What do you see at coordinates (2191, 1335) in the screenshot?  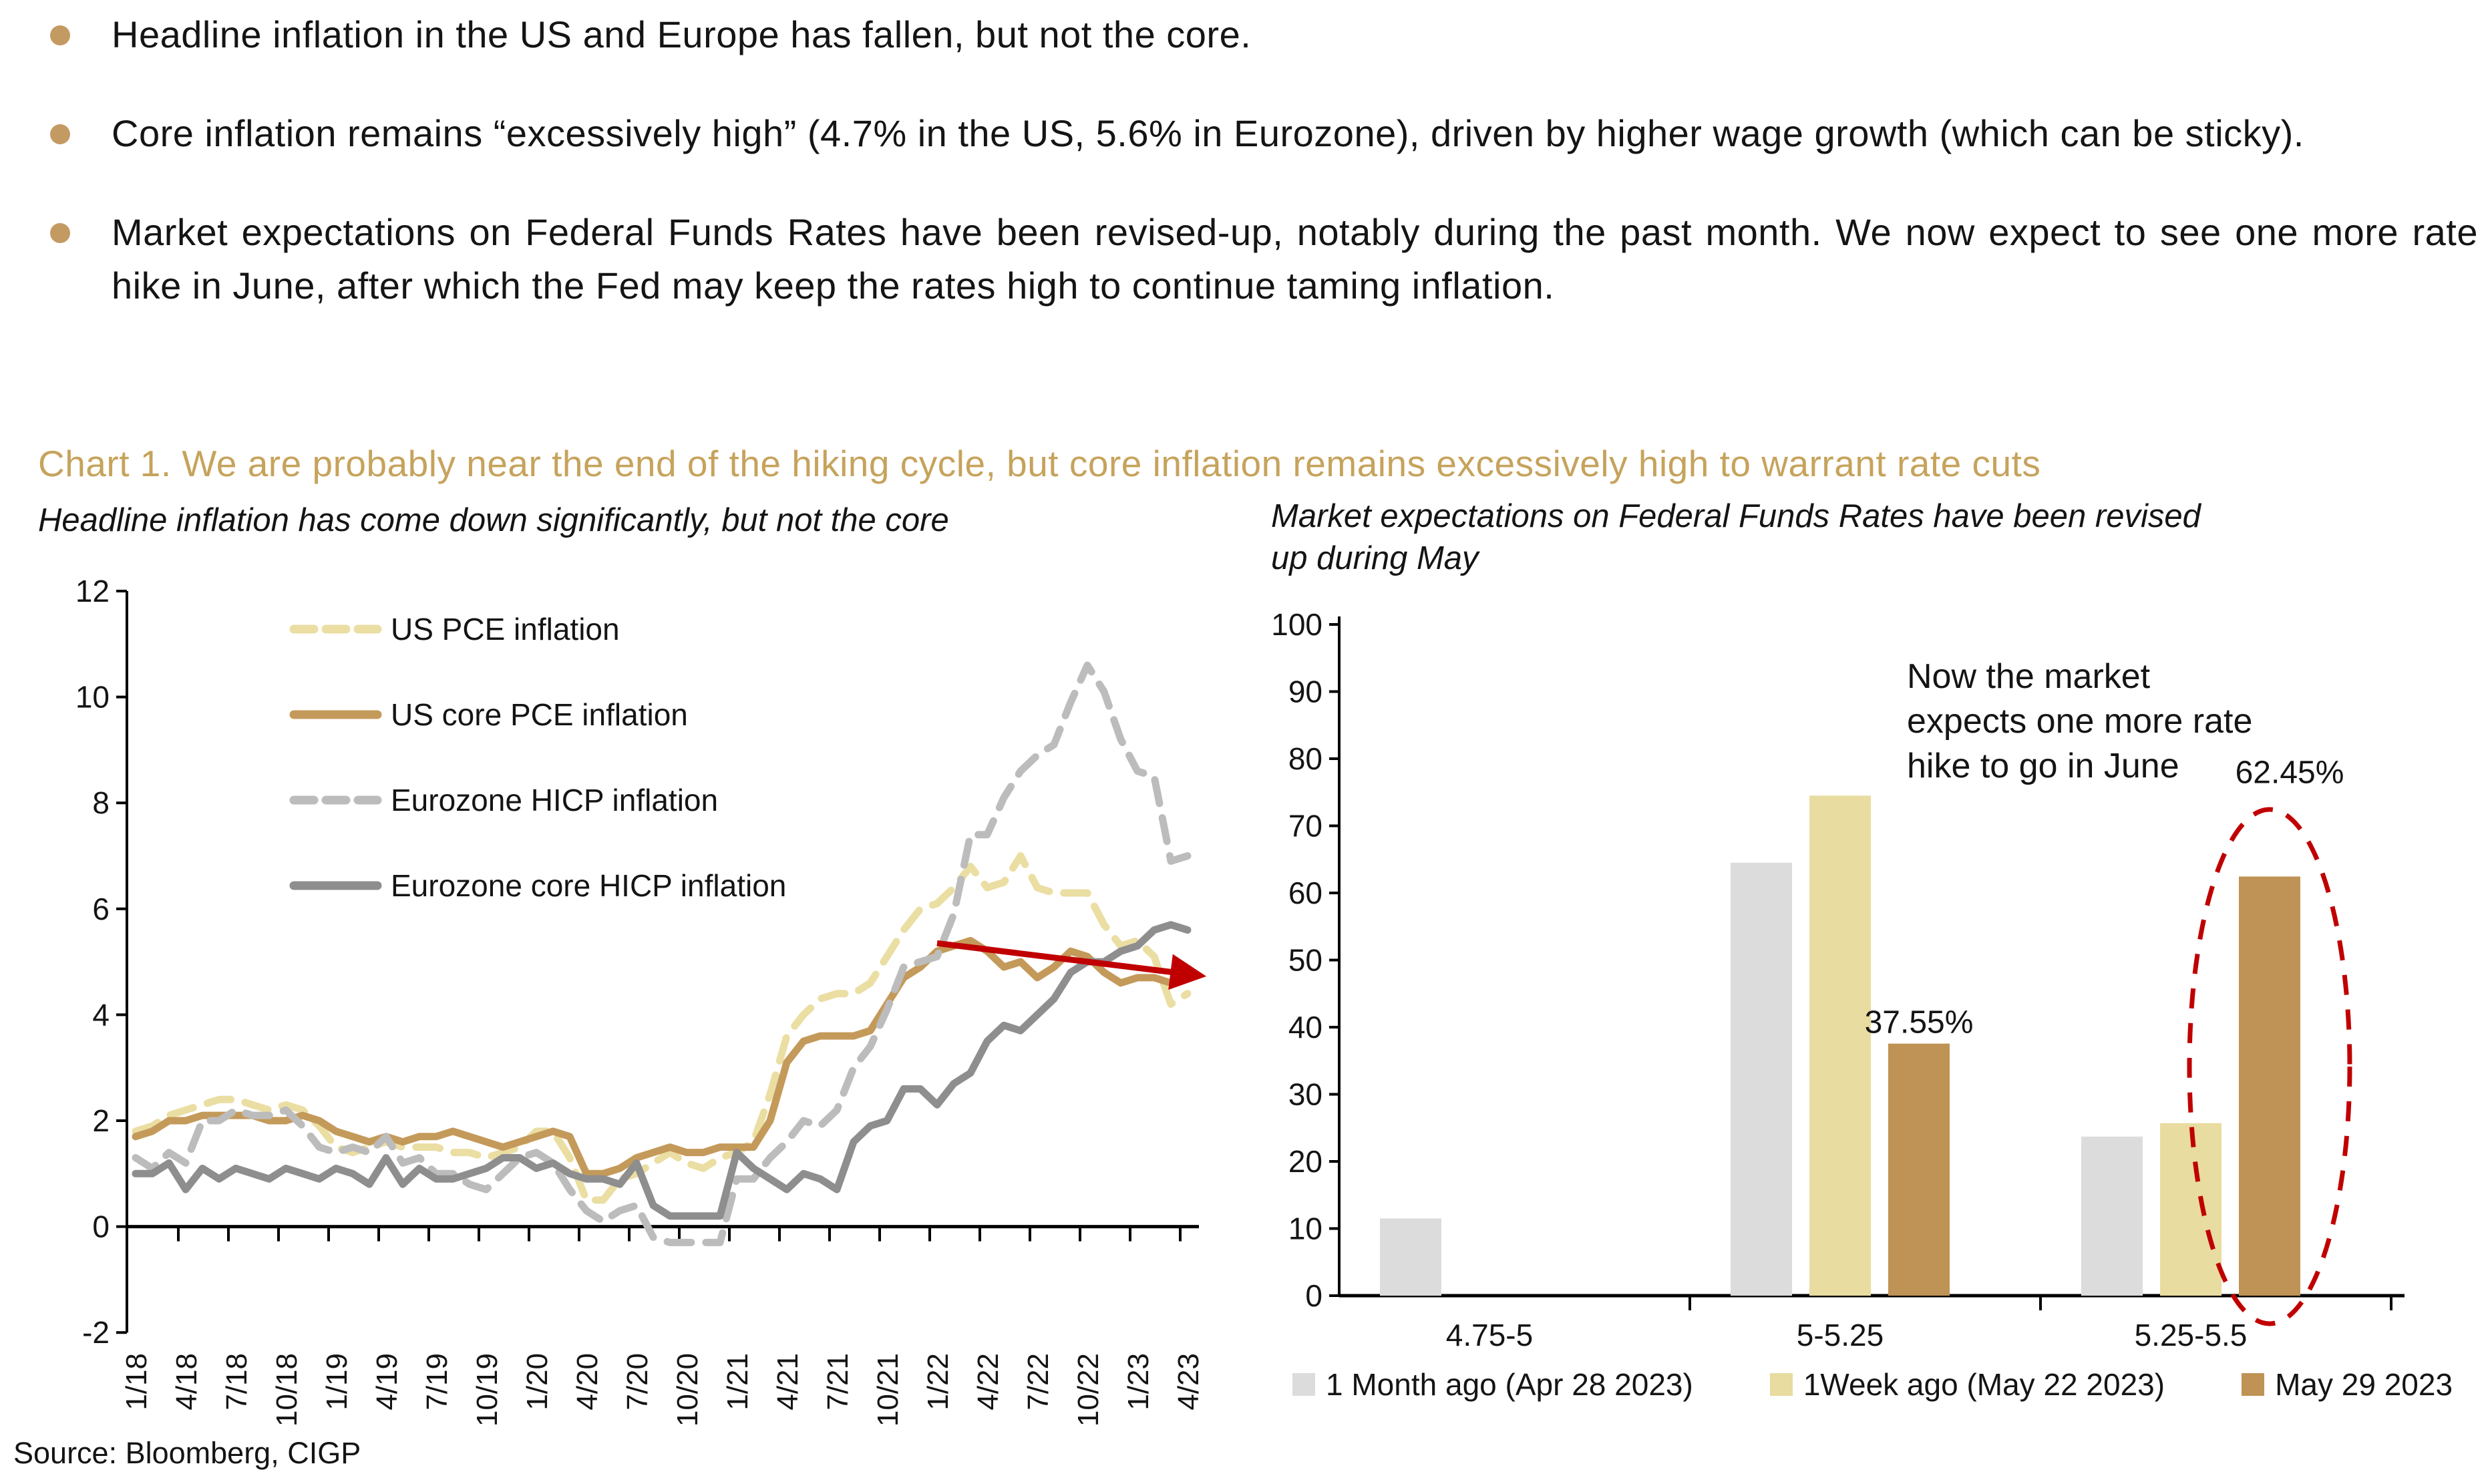 I see `category-label: 5.25-5.5` at bounding box center [2191, 1335].